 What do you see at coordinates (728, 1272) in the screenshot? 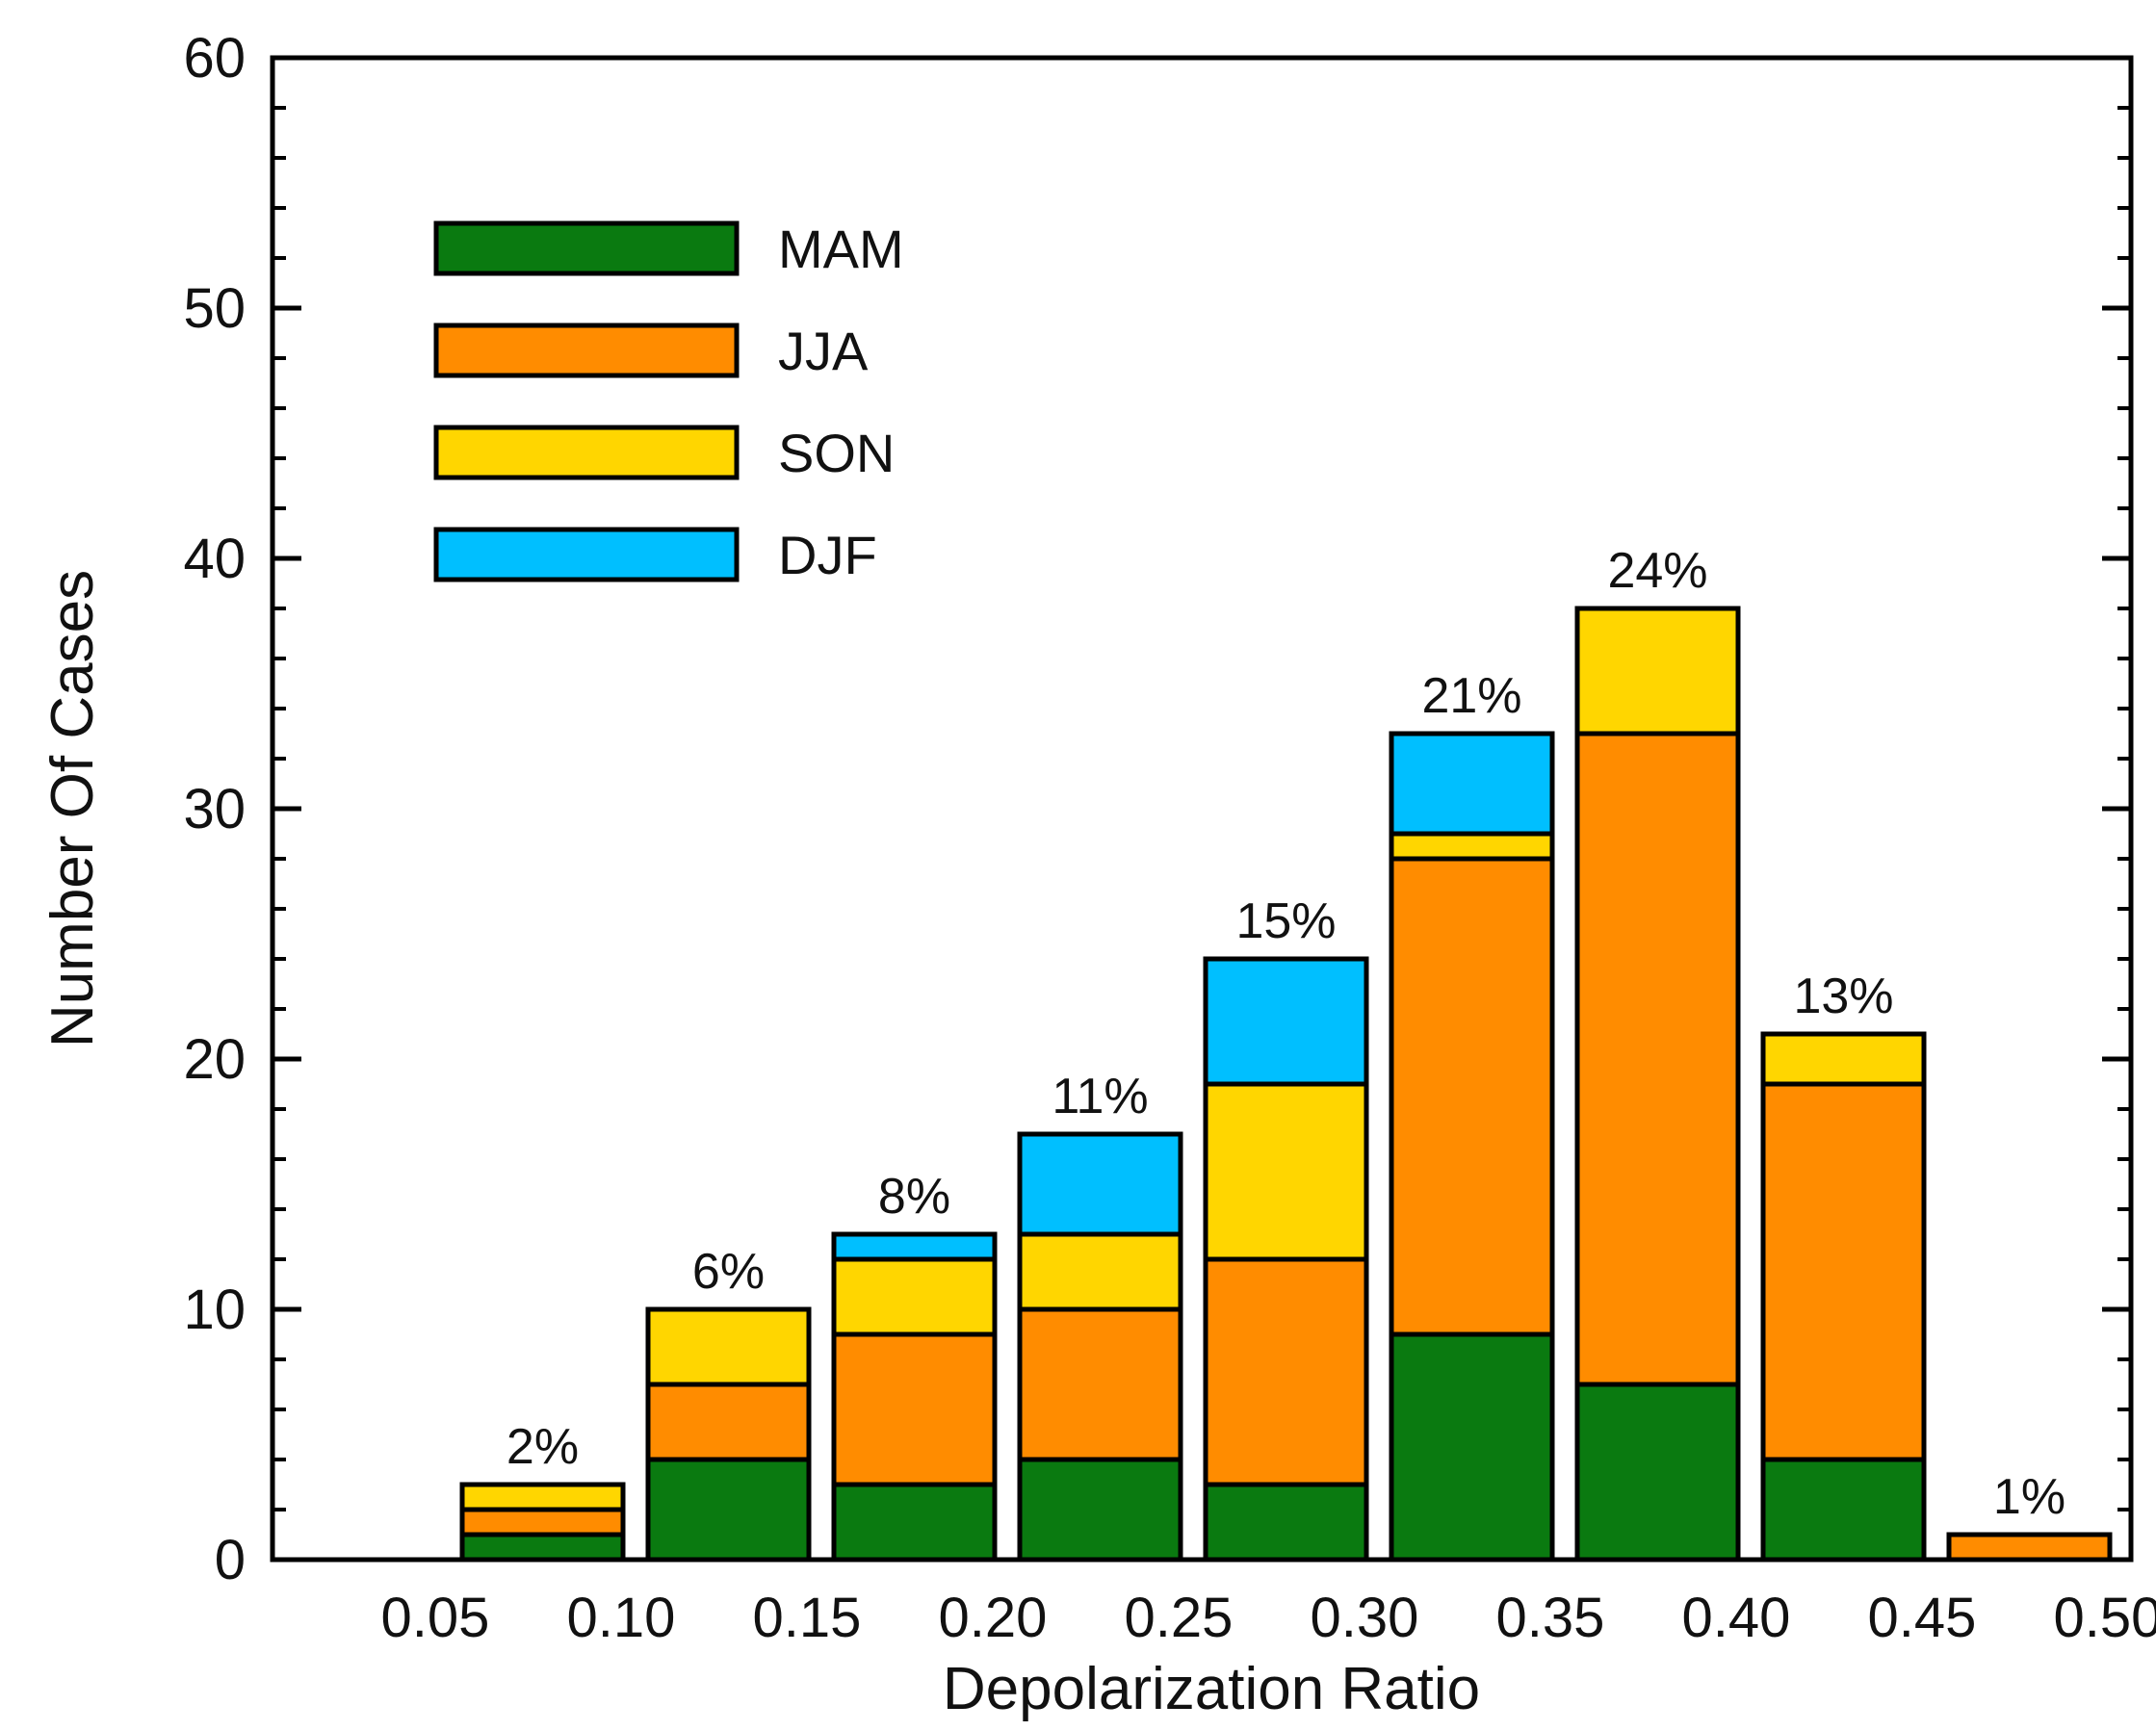
I see `percent-label-2: 6%` at bounding box center [728, 1272].